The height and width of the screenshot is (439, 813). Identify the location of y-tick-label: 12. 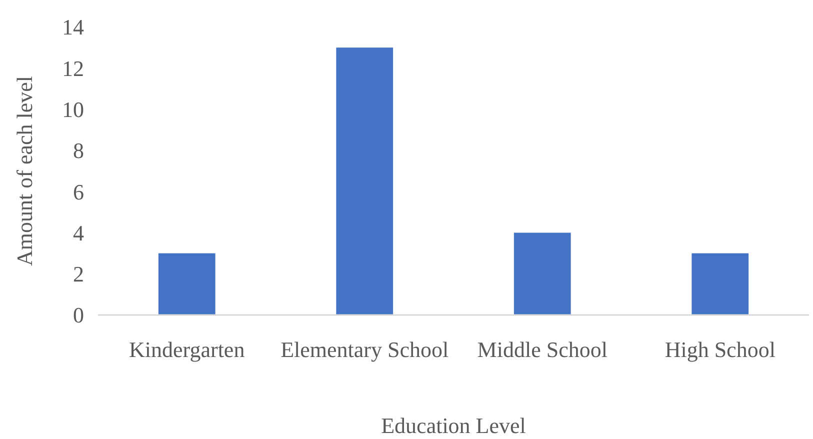
(73, 68).